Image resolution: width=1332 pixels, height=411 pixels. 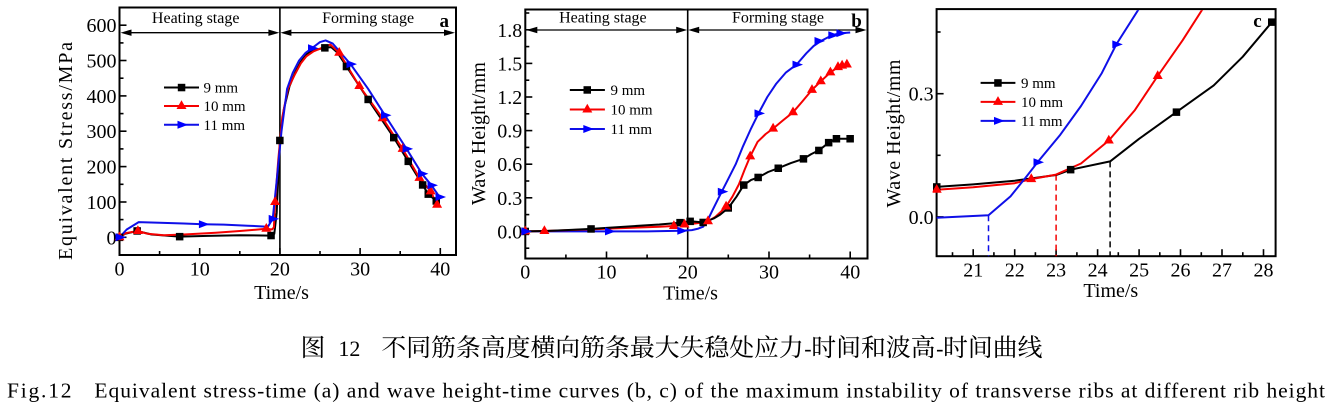 I want to click on svg-text: 200, so click(x=102, y=168).